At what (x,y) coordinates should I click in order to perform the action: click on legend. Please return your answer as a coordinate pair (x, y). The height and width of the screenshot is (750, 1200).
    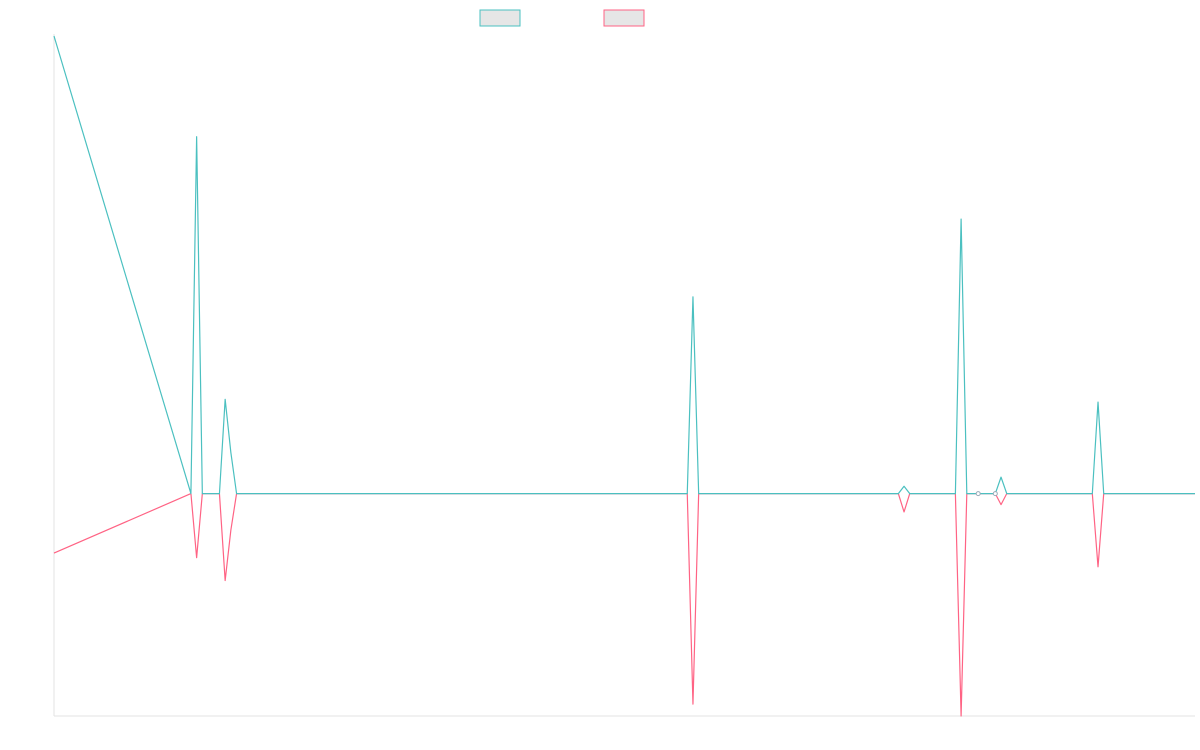
    Looking at the image, I should click on (562, 18).